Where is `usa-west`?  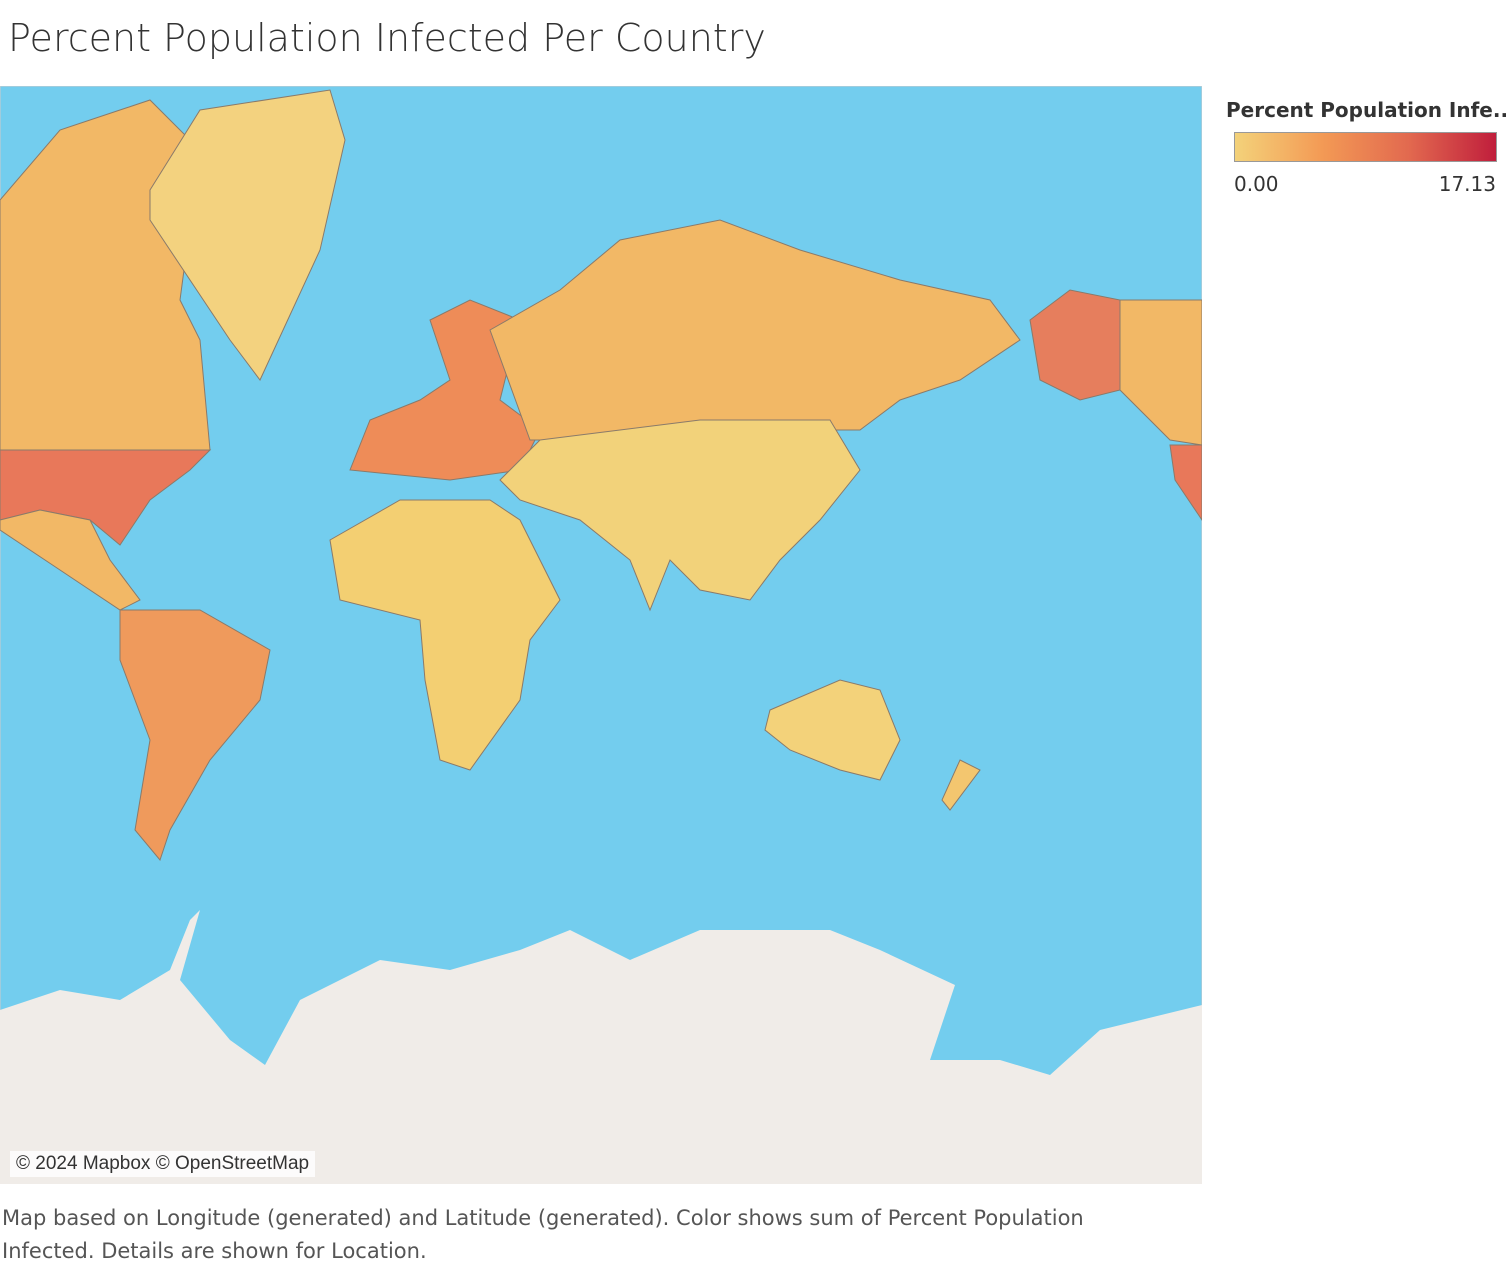 usa-west is located at coordinates (1185, 482).